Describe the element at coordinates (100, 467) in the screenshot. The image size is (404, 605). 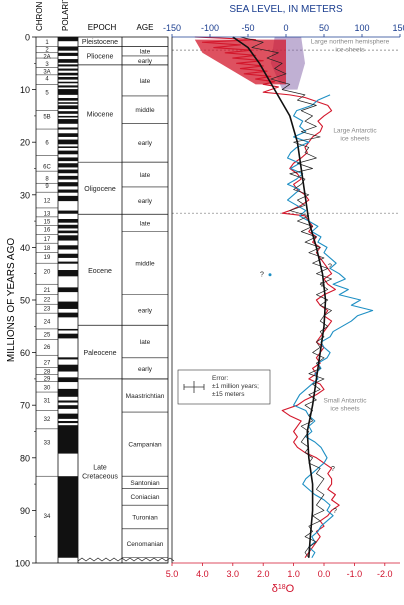
I see `epoch-label: Late` at that location.